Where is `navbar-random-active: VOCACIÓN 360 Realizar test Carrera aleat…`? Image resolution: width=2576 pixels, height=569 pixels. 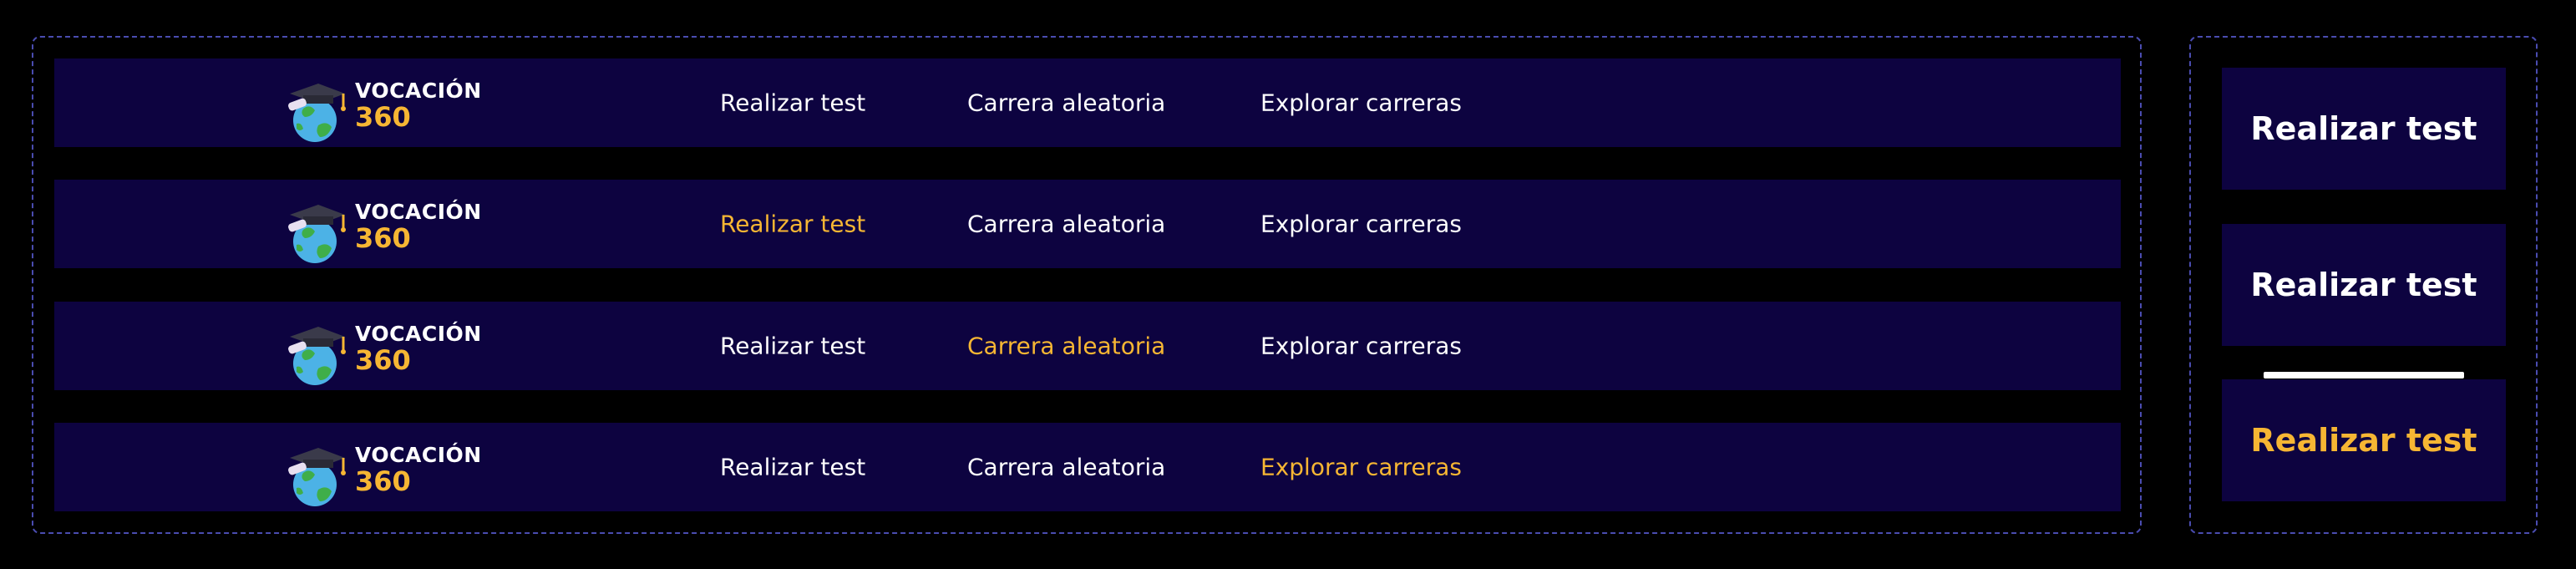
navbar-random-active: VOCACIÓN 360 Realizar test Carrera aleat… is located at coordinates (1087, 346).